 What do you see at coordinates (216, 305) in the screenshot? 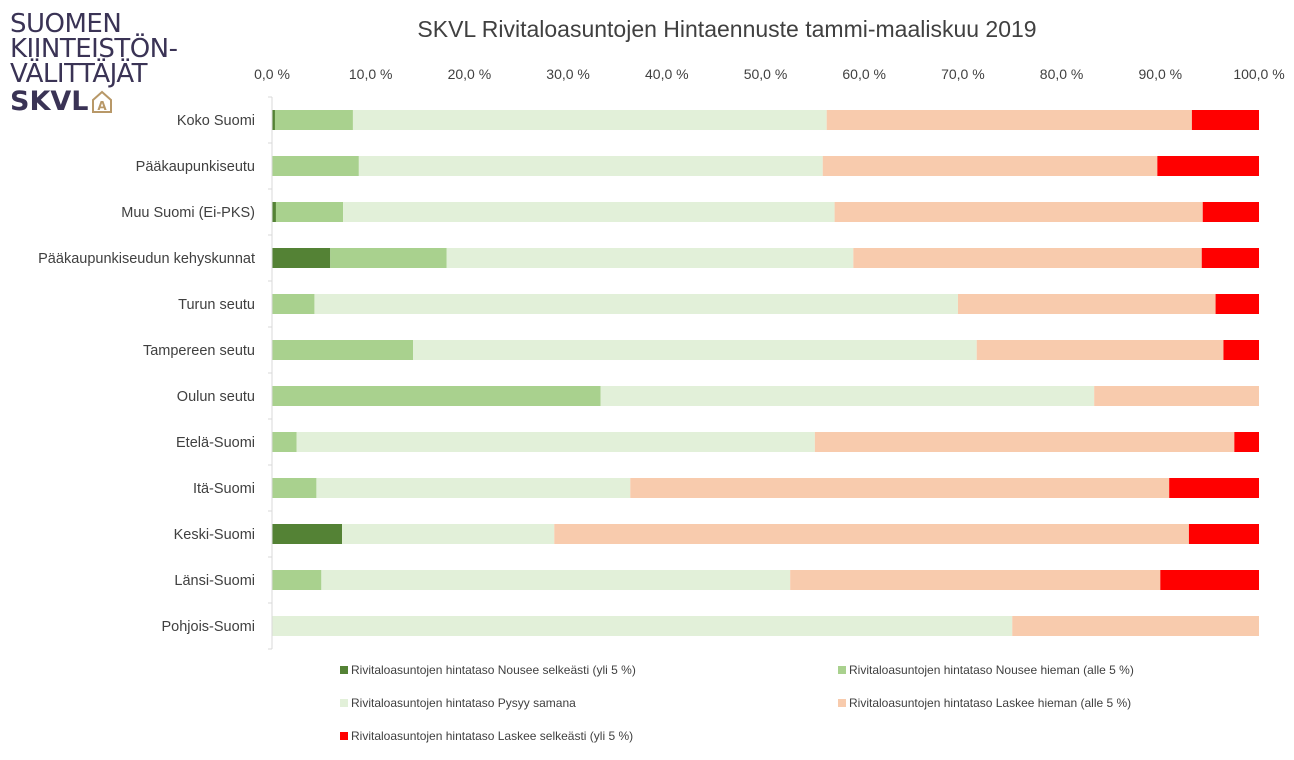
I see `category-label: Turun seutu` at bounding box center [216, 305].